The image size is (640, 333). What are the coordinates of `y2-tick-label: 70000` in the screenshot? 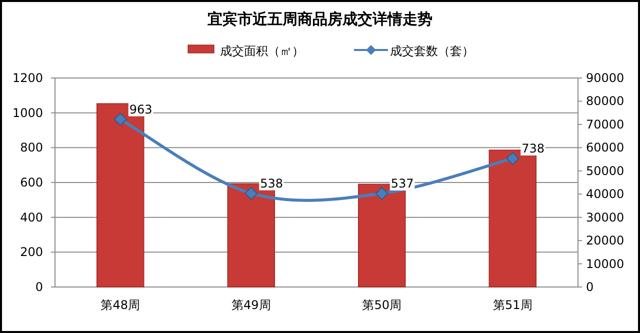 It's located at (605, 124).